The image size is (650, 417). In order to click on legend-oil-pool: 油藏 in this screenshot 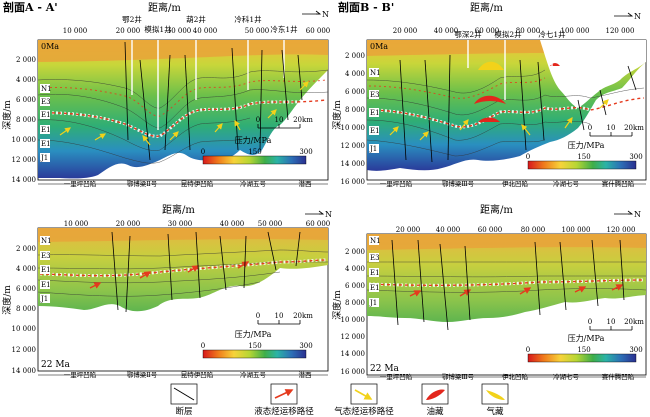, I will do `click(435, 400)`.